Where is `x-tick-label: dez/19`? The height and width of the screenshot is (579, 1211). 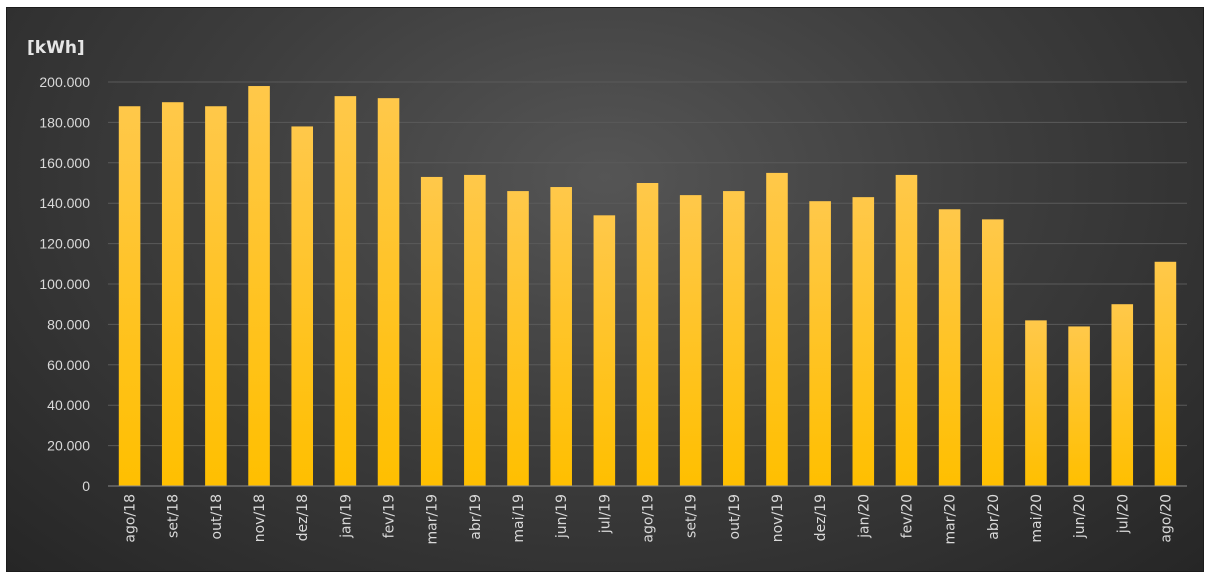
x-tick-label: dez/19 is located at coordinates (821, 517).